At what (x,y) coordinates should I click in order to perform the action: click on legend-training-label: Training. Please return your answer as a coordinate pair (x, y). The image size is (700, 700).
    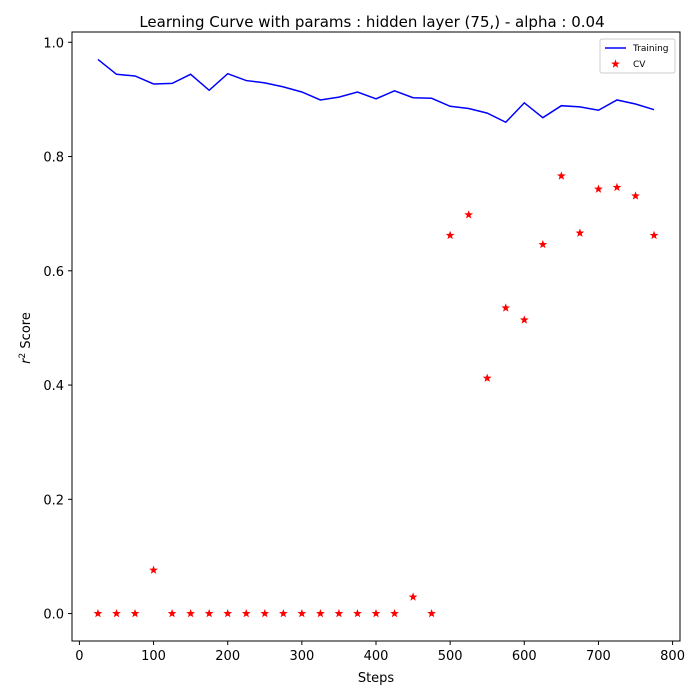
    Looking at the image, I should click on (650, 49).